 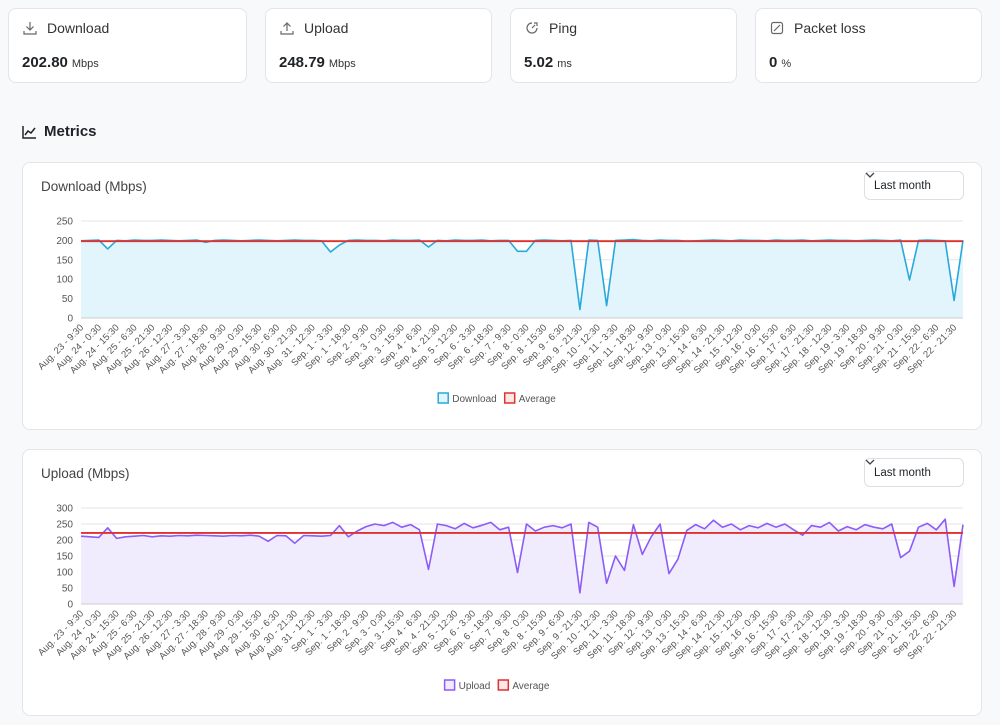 I want to click on stat-value: 0, so click(x=773, y=62).